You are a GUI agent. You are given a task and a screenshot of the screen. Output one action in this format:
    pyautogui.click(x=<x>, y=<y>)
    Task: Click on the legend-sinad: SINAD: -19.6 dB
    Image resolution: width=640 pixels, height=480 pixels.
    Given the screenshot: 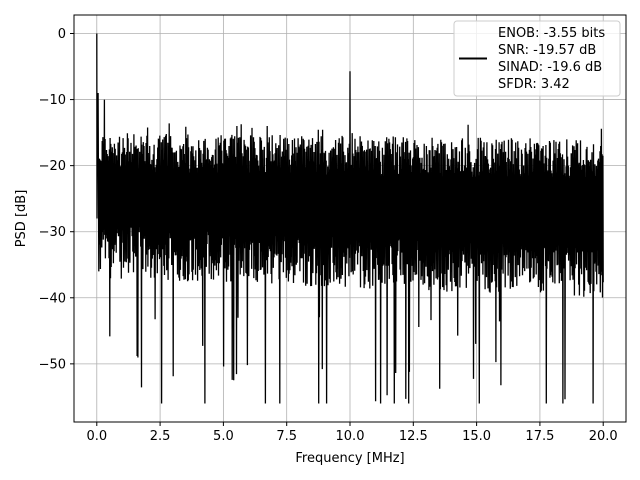 What is the action you would take?
    pyautogui.click(x=550, y=67)
    